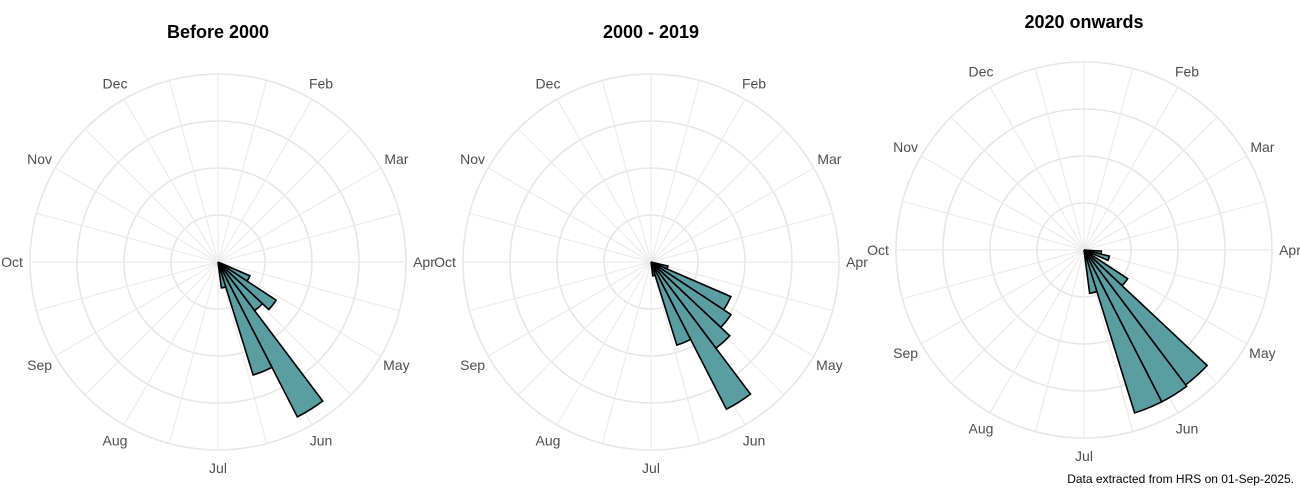 This screenshot has height=500, width=1300. What do you see at coordinates (218, 32) in the screenshot?
I see `panel-title: Before 2000` at bounding box center [218, 32].